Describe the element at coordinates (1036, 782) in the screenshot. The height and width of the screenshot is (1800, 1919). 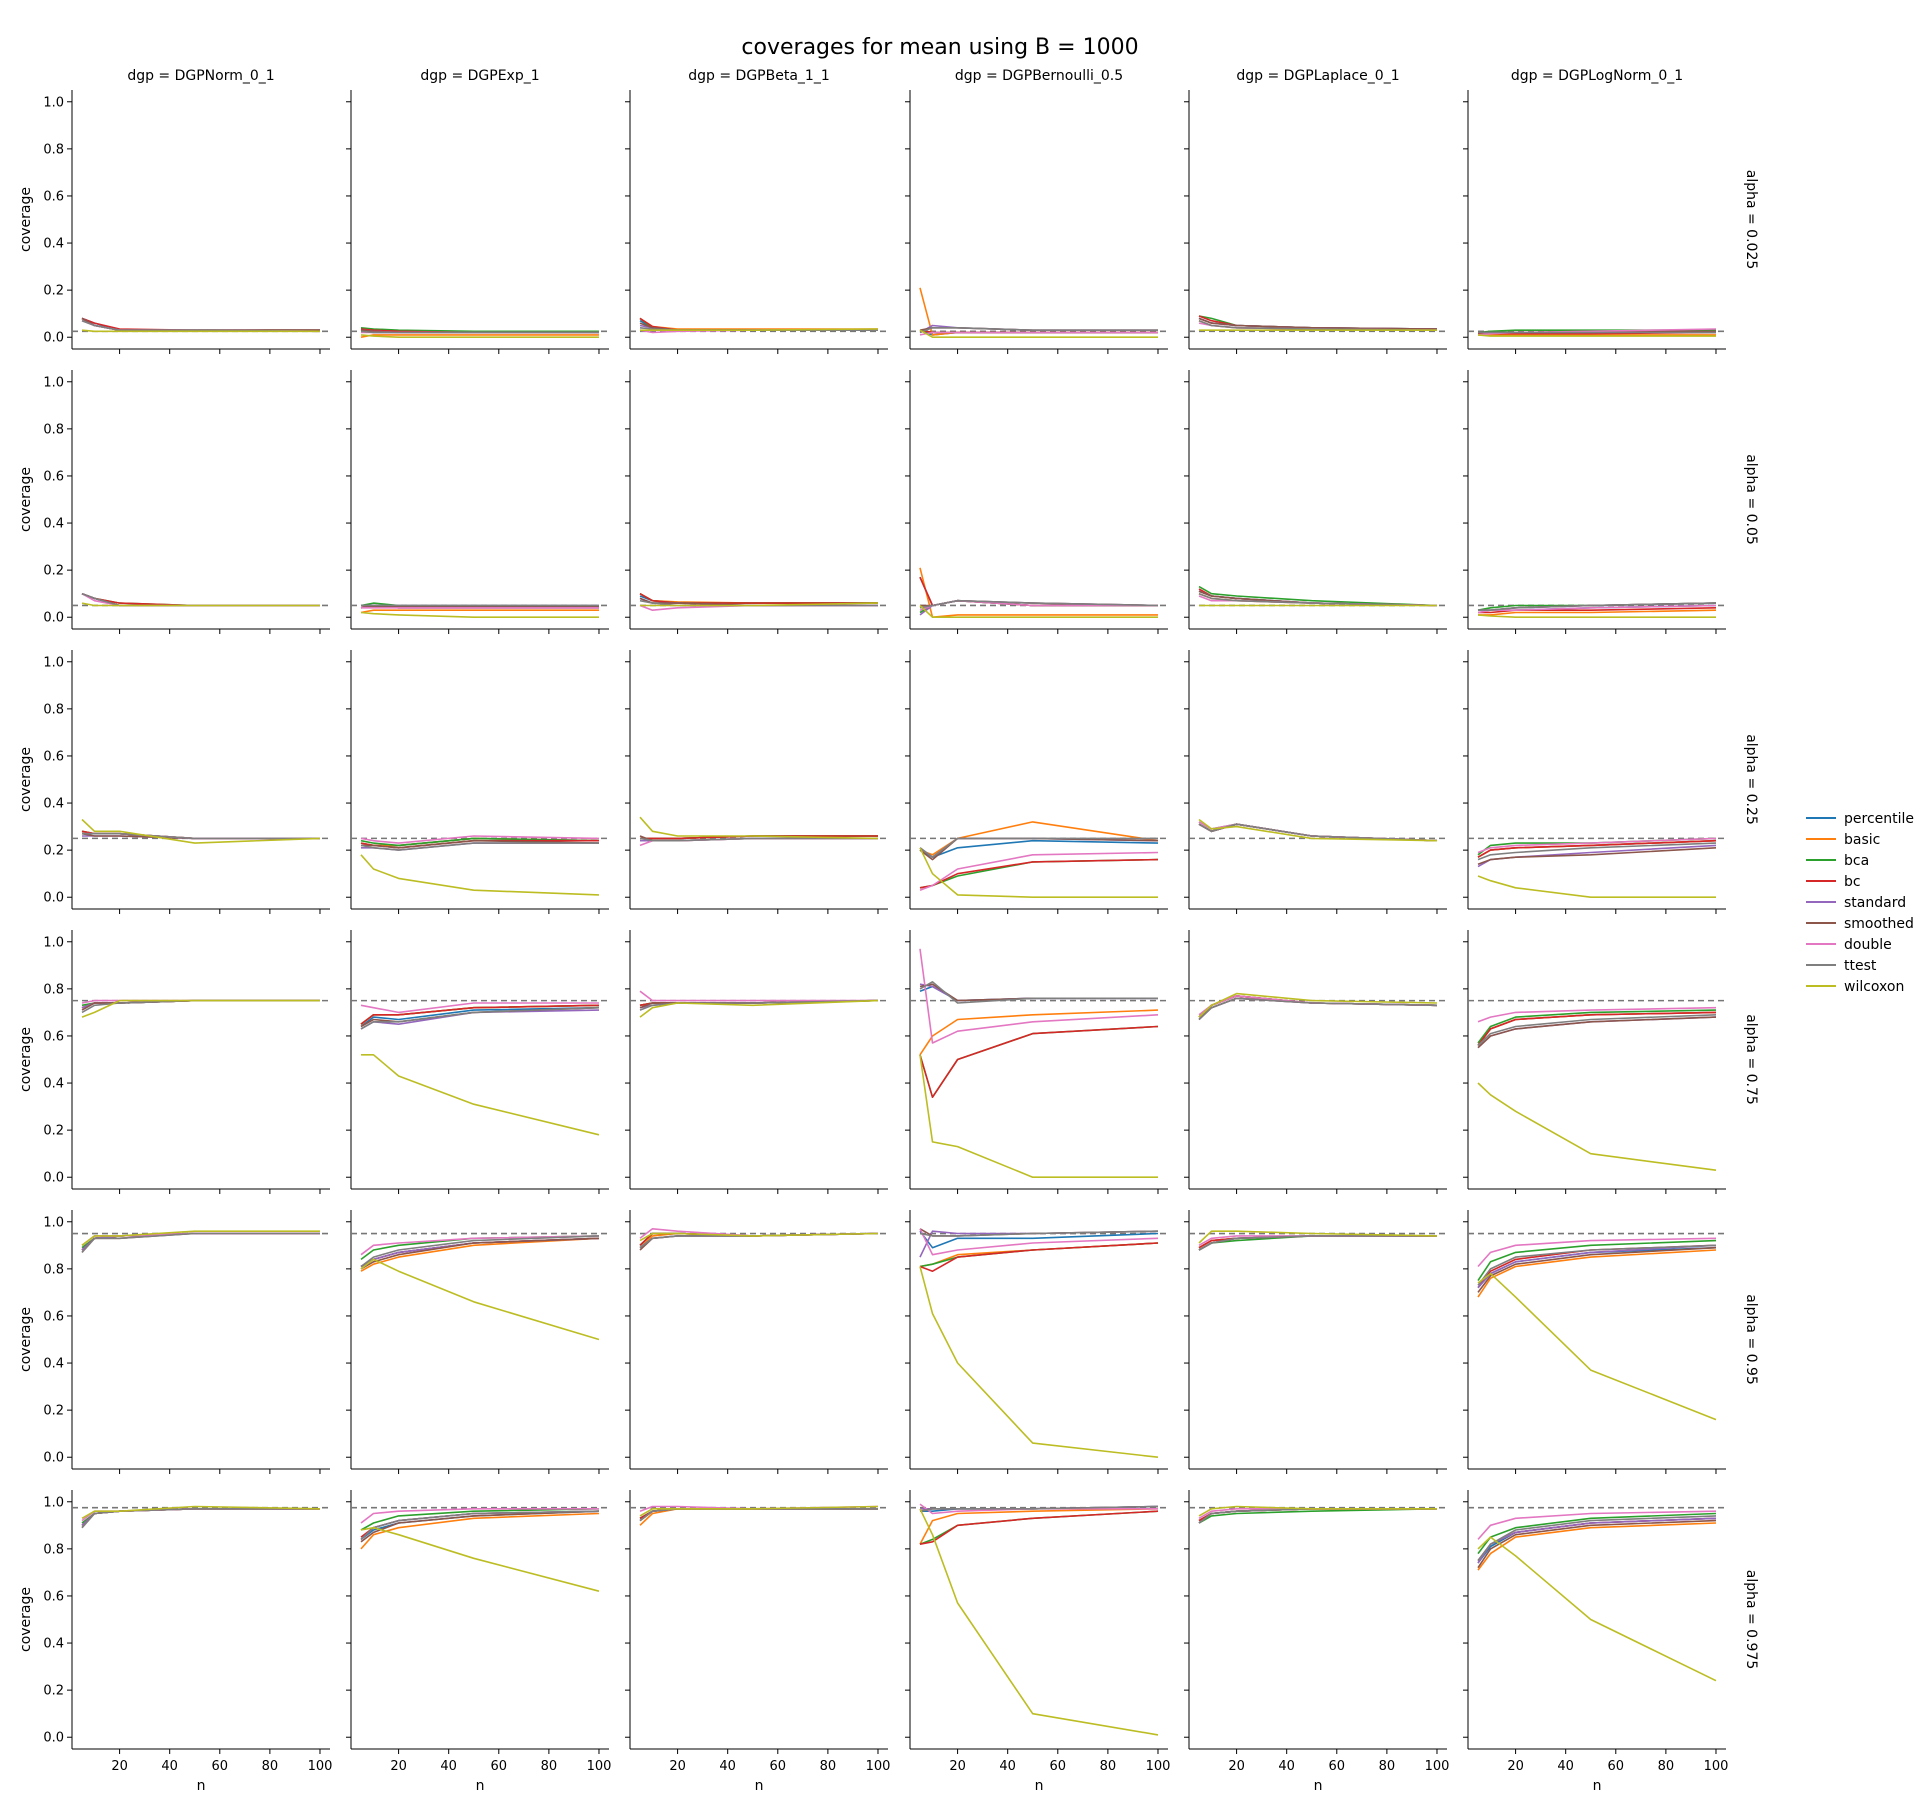
I see `panel-r2-c3` at that location.